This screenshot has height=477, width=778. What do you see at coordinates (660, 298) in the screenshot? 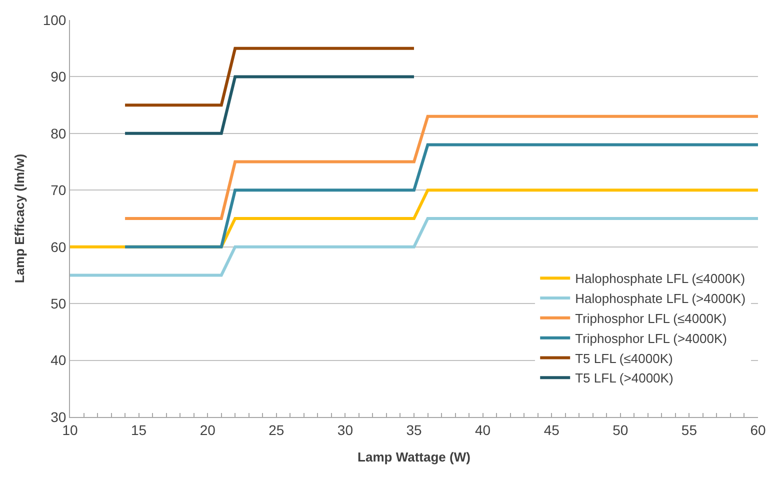
I see `legend-label: Halophosphate LFL (>4000K)` at bounding box center [660, 298].